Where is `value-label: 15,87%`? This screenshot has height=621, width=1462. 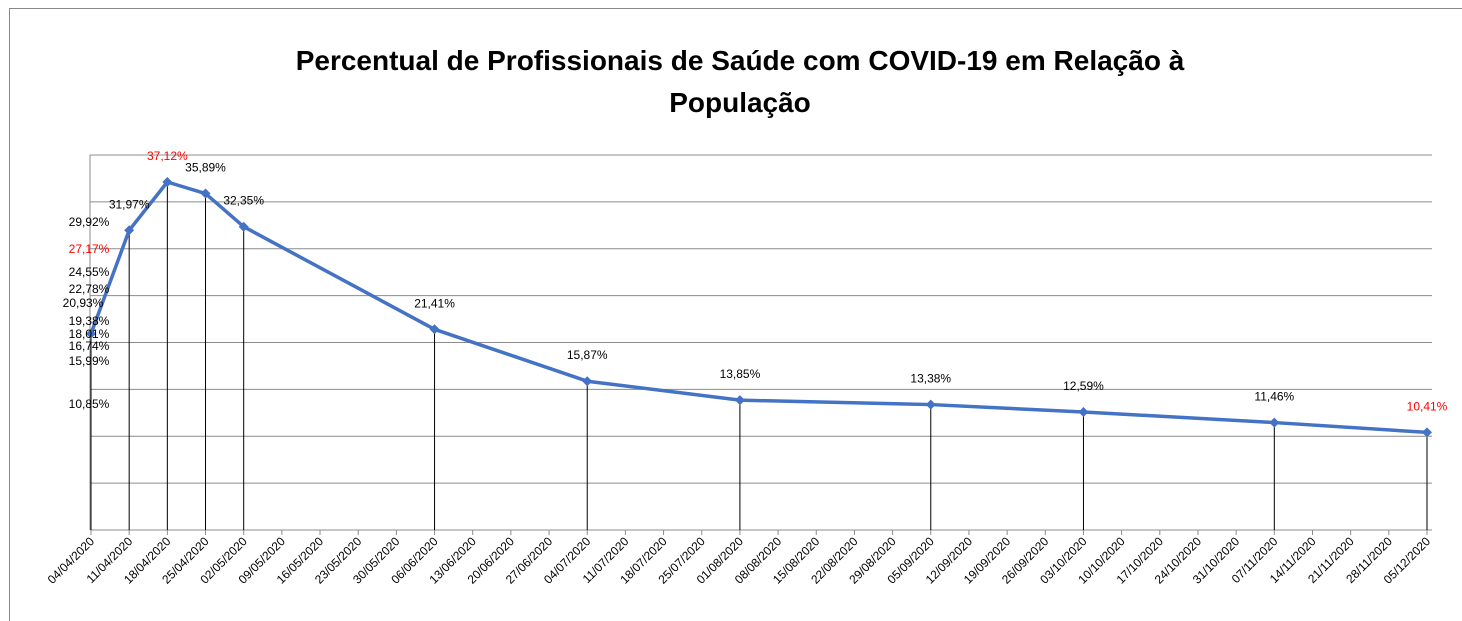 value-label: 15,87% is located at coordinates (587, 355).